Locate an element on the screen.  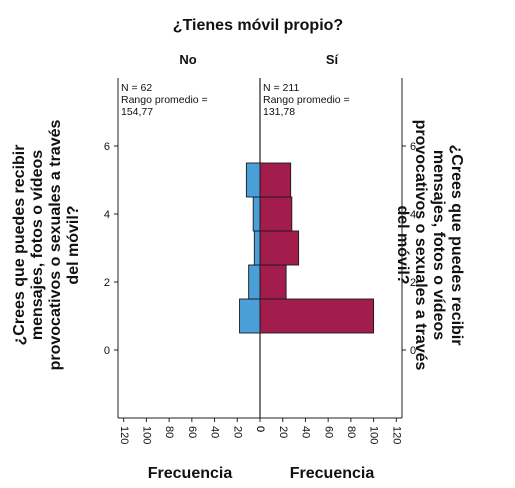
y-tick-label-left: 2 is located at coordinates (107, 283).